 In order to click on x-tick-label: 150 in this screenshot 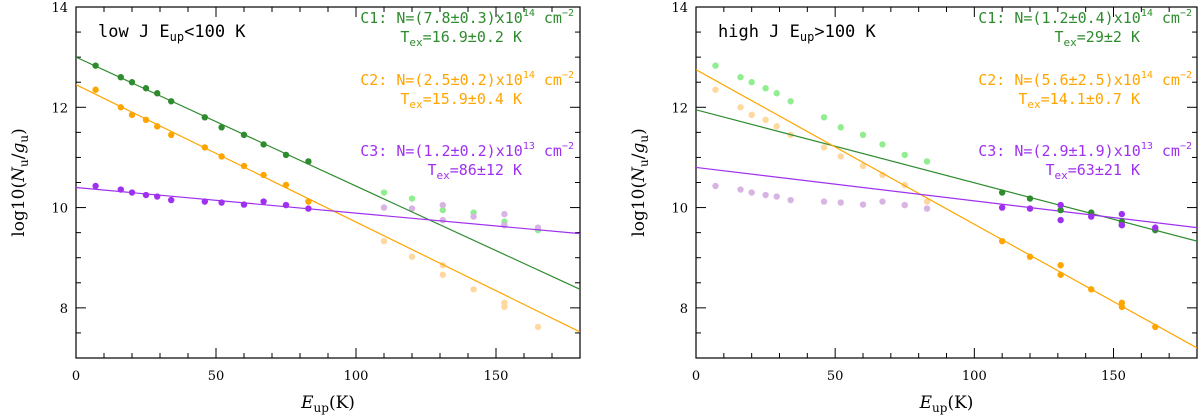, I will do `click(1113, 376)`.